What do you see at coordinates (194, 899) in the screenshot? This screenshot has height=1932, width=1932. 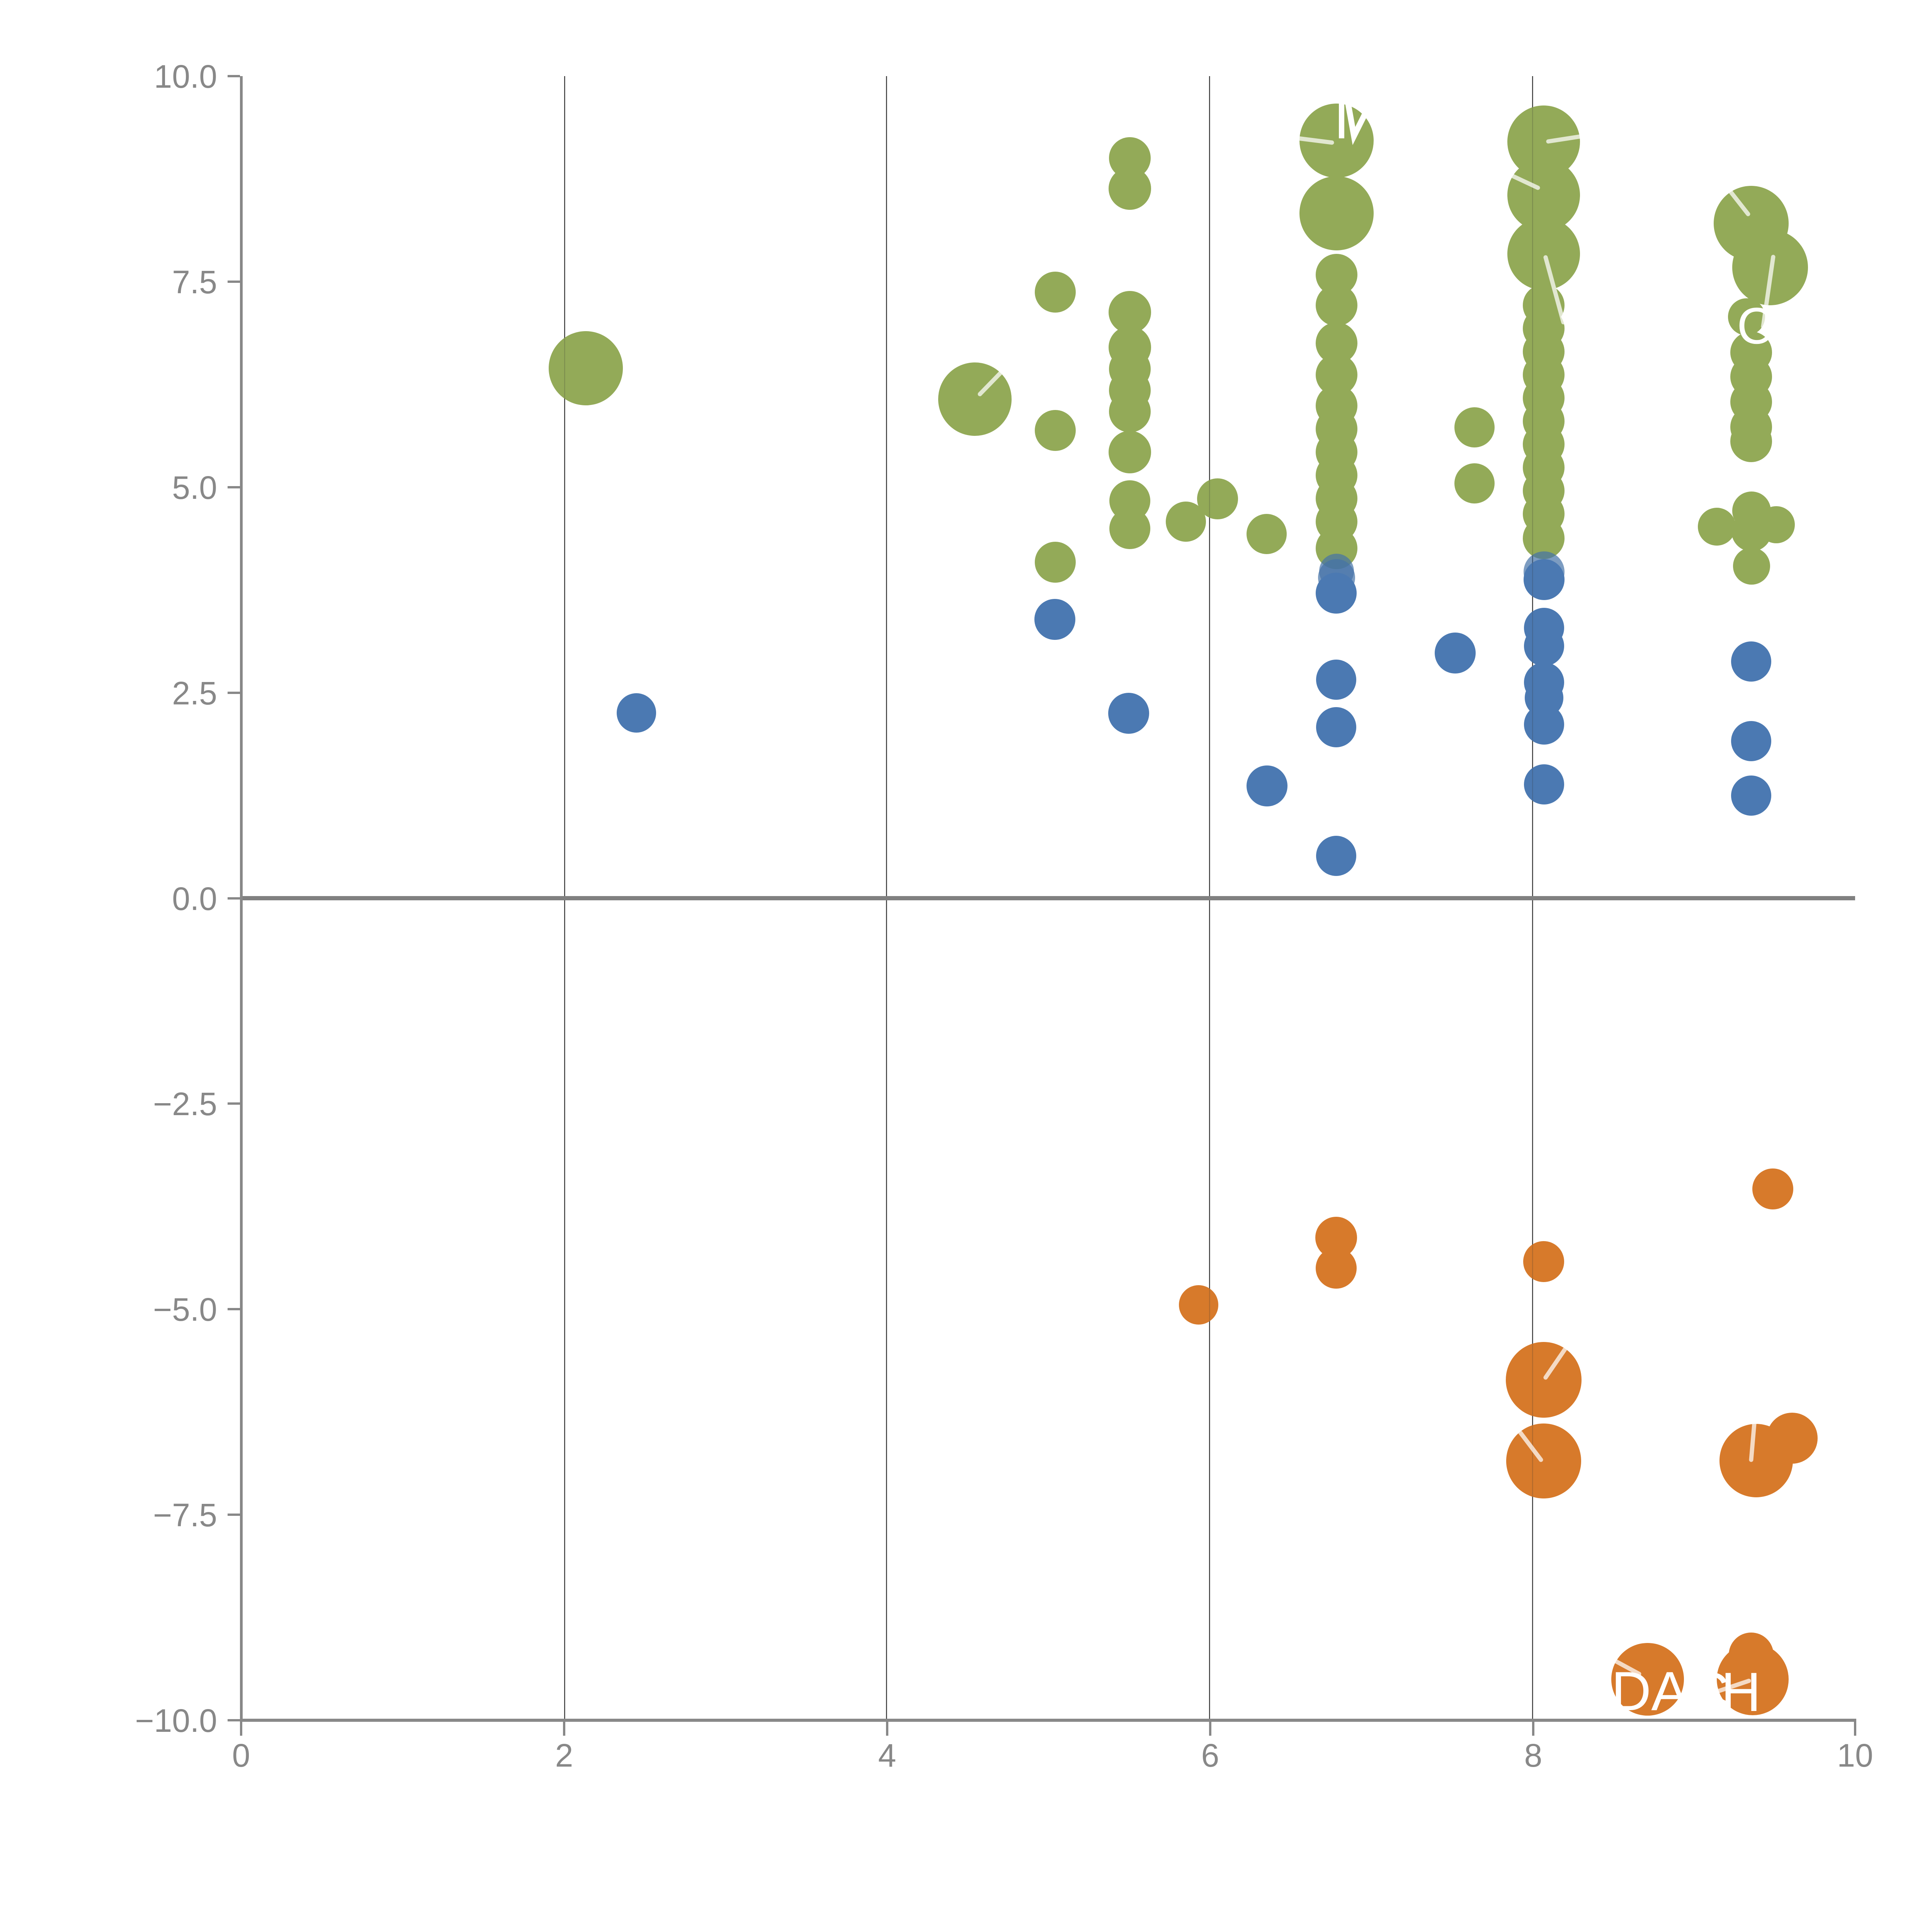 I see `svg-text: 0.0` at bounding box center [194, 899].